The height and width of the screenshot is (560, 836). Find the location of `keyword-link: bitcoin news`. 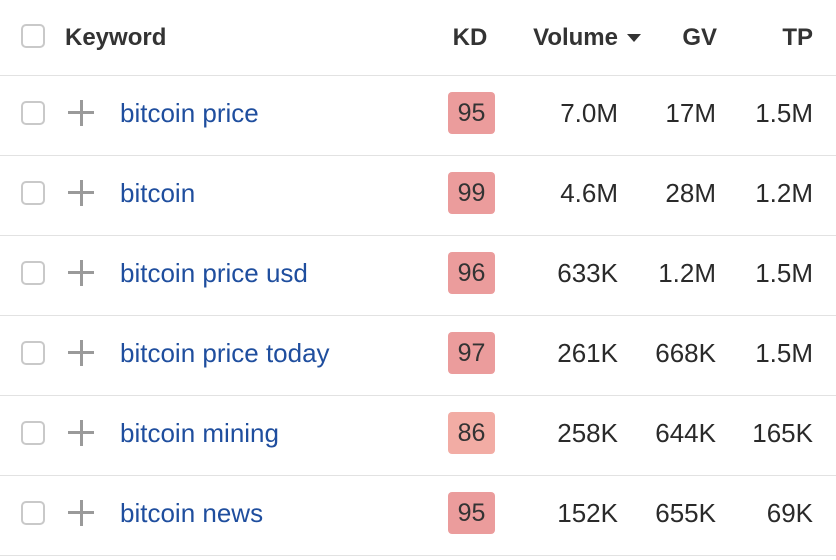

keyword-link: bitcoin news is located at coordinates (192, 513).